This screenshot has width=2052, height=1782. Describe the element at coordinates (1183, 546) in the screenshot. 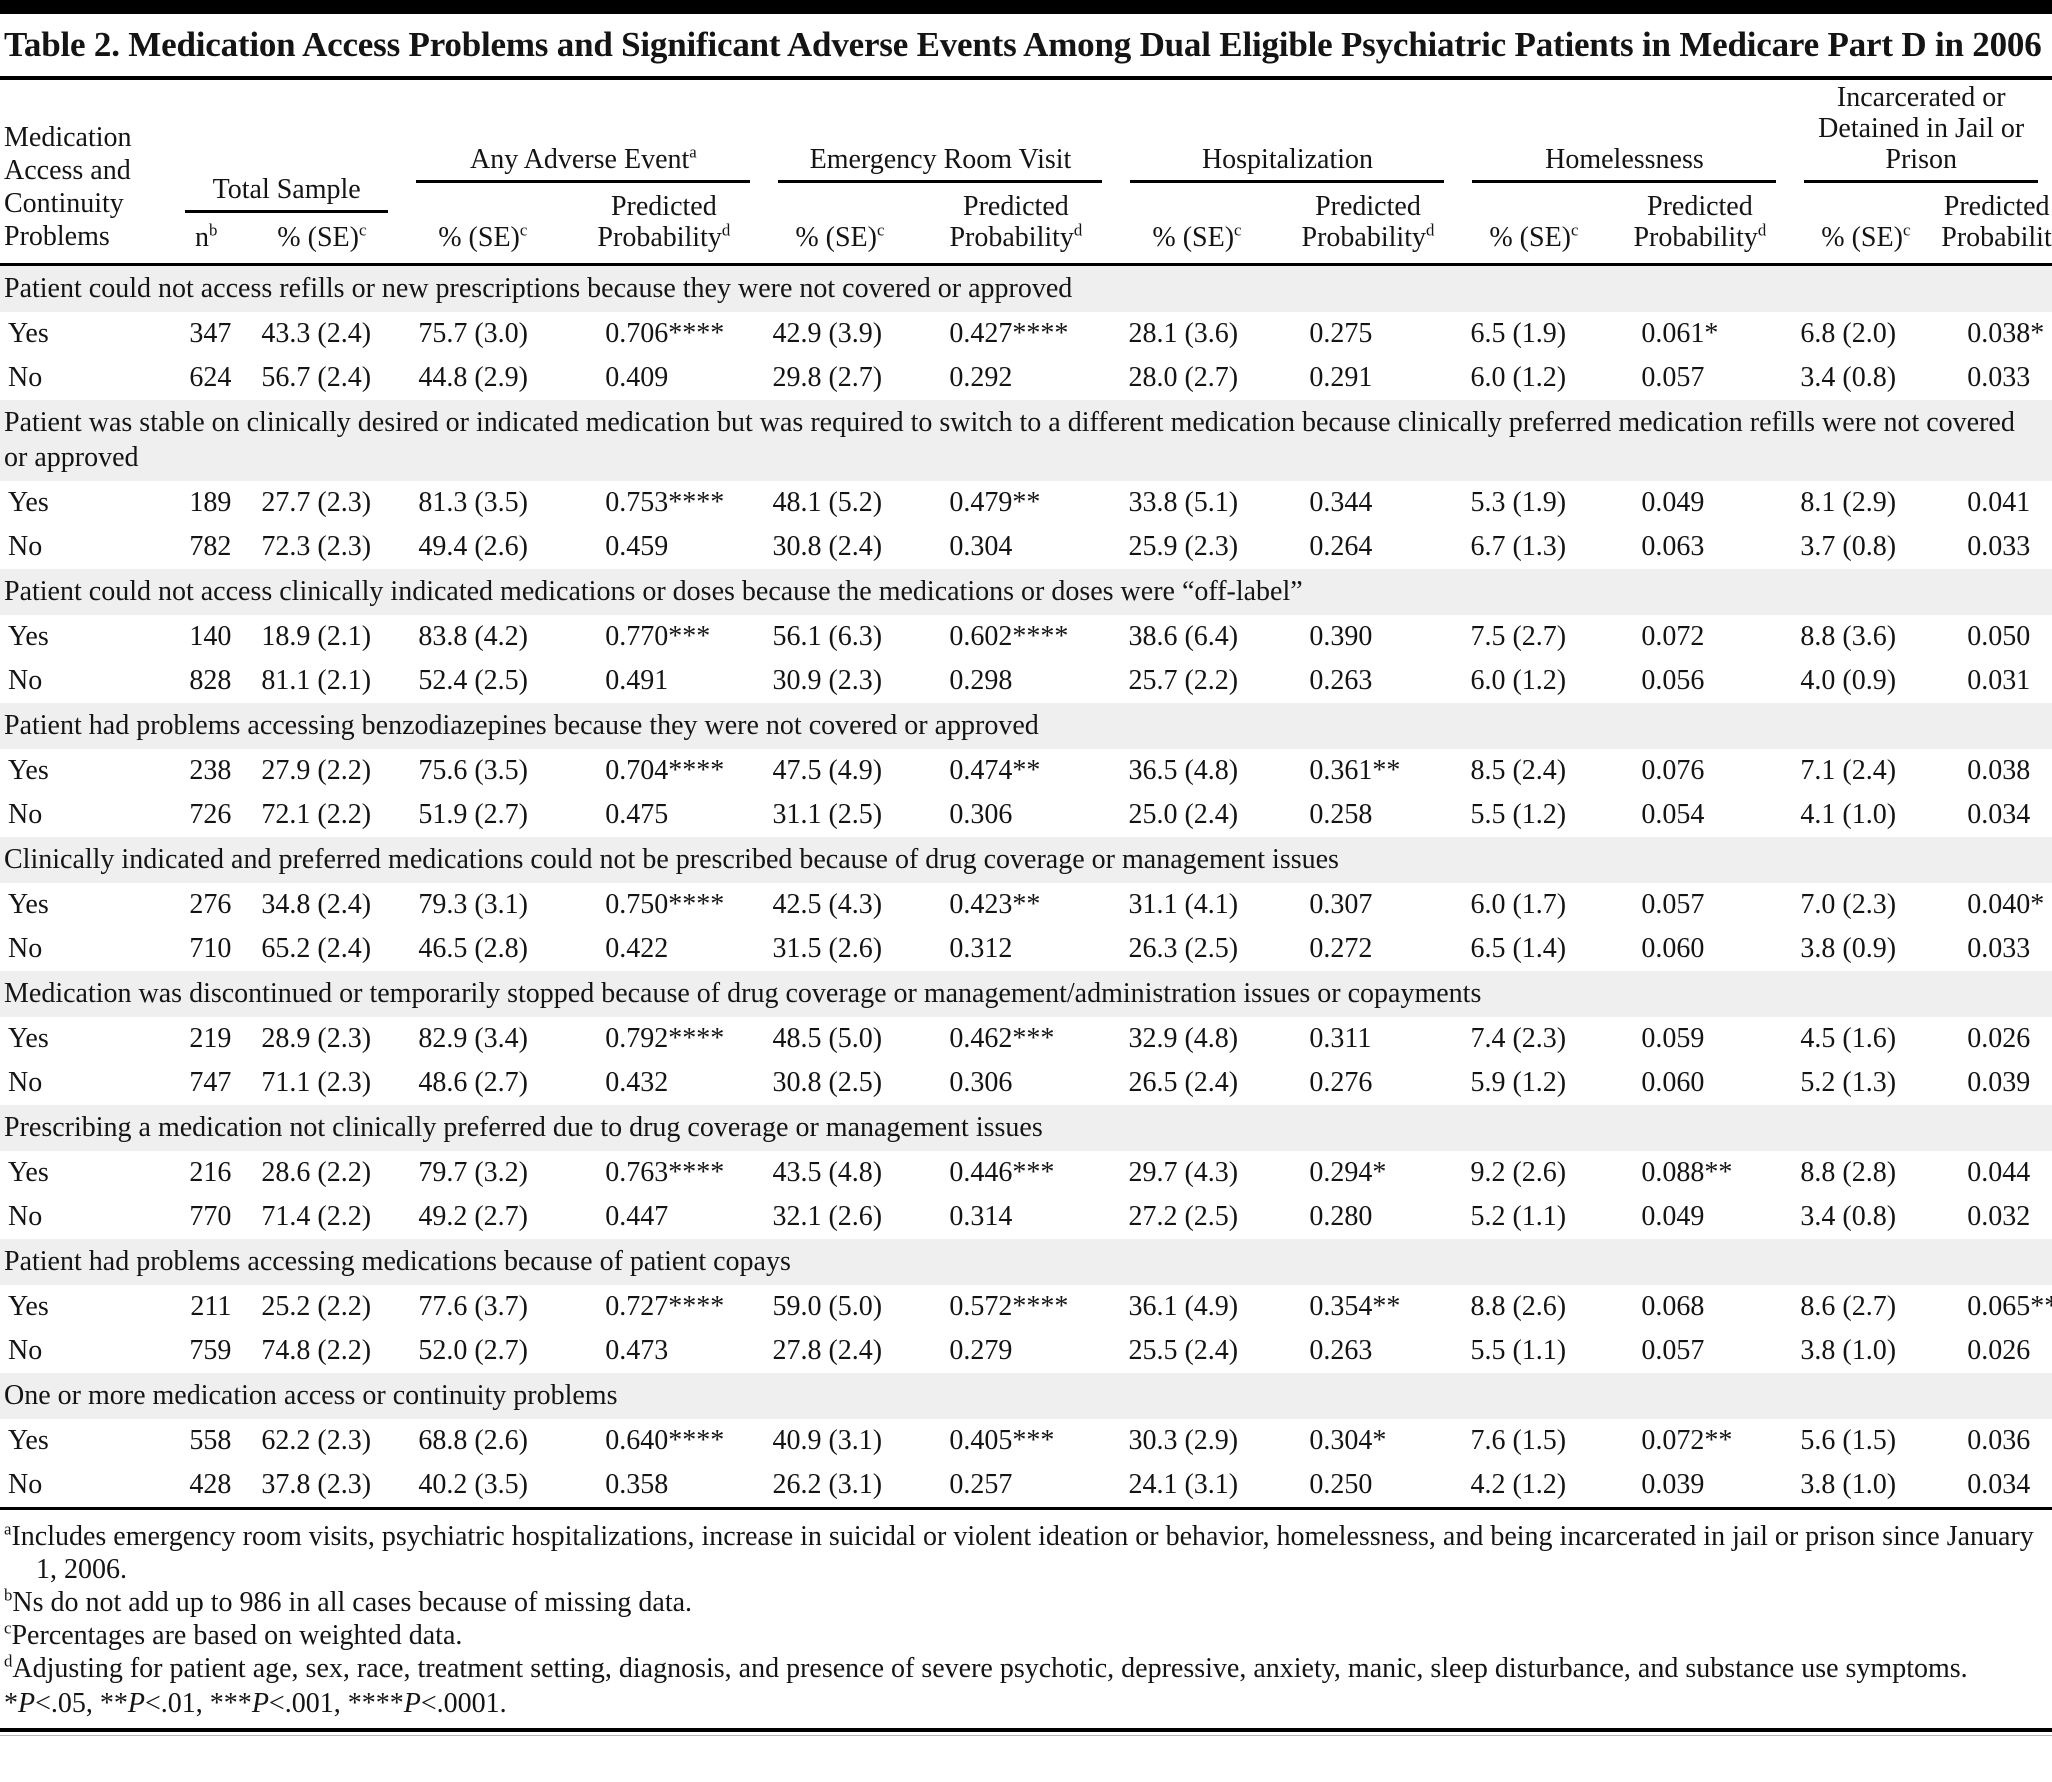

I see `cell: 25.9 (2.3)` at that location.